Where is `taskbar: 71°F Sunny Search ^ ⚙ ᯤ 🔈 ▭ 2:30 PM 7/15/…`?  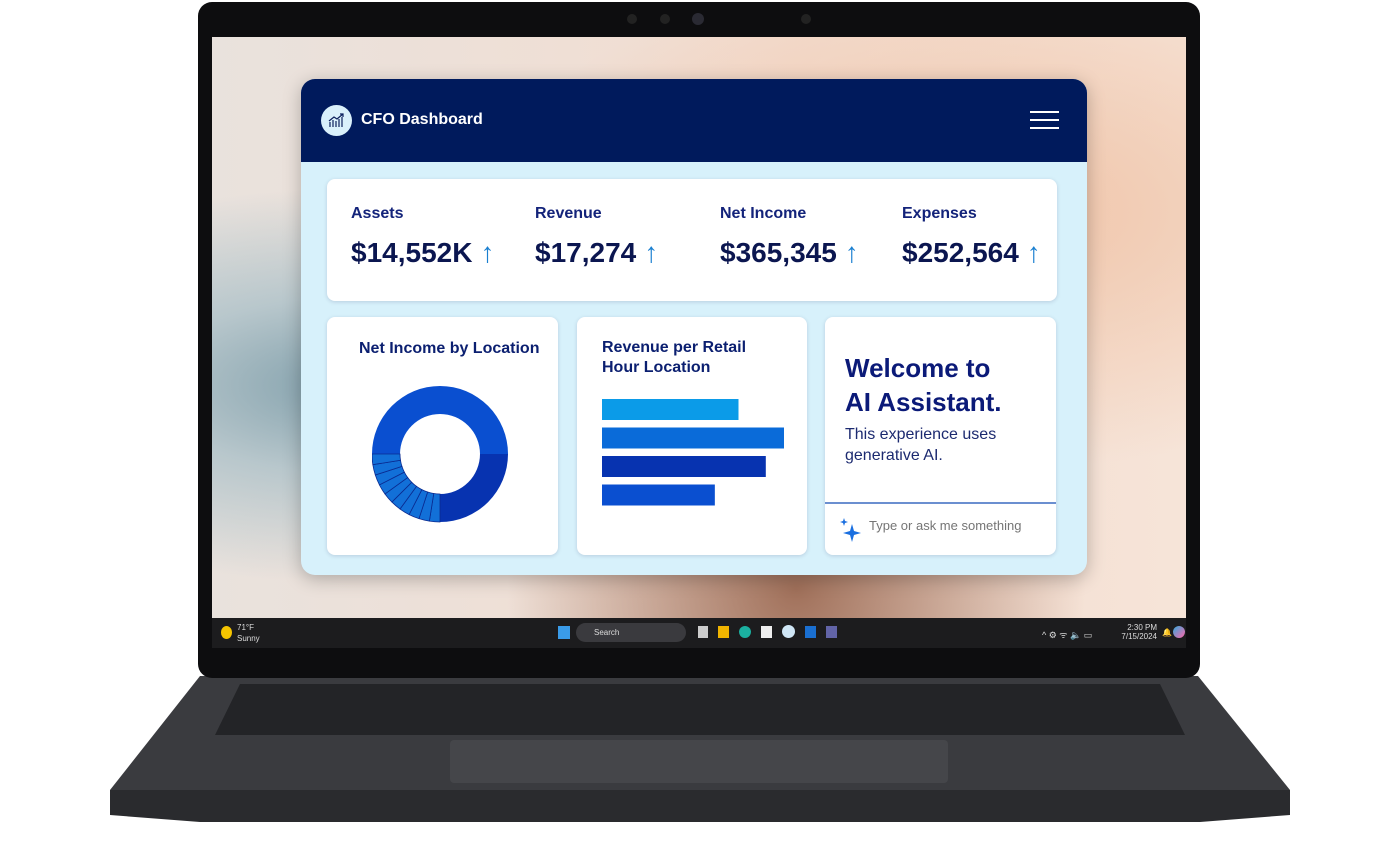 taskbar: 71°F Sunny Search ^ ⚙ ᯤ 🔈 ▭ 2:30 PM 7/15/… is located at coordinates (699, 633).